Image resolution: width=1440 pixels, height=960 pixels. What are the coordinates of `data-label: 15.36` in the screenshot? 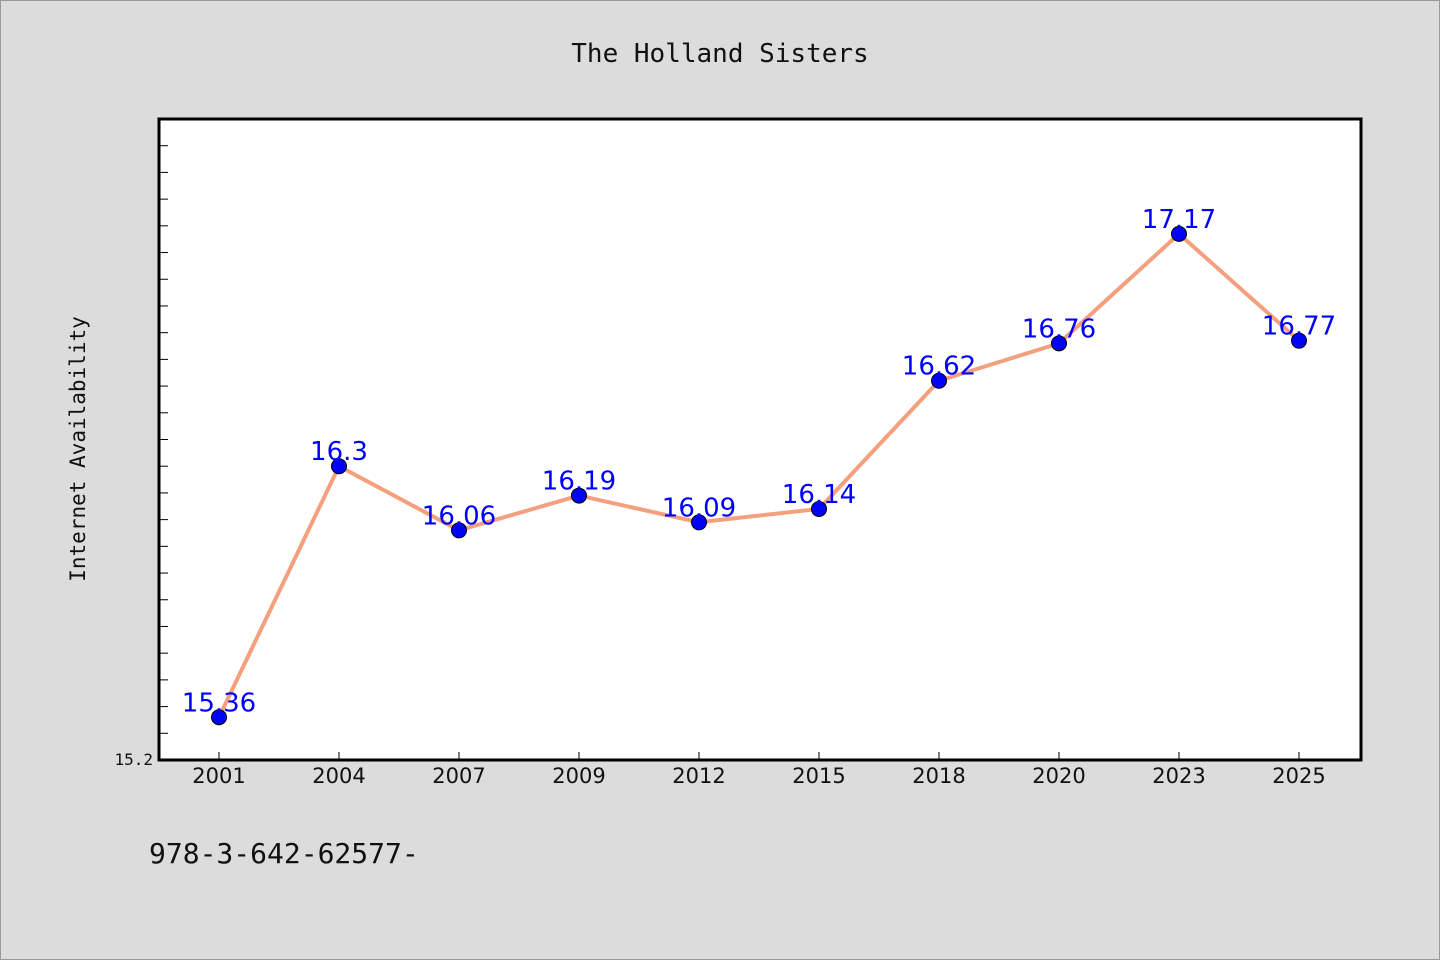 It's located at (219, 703).